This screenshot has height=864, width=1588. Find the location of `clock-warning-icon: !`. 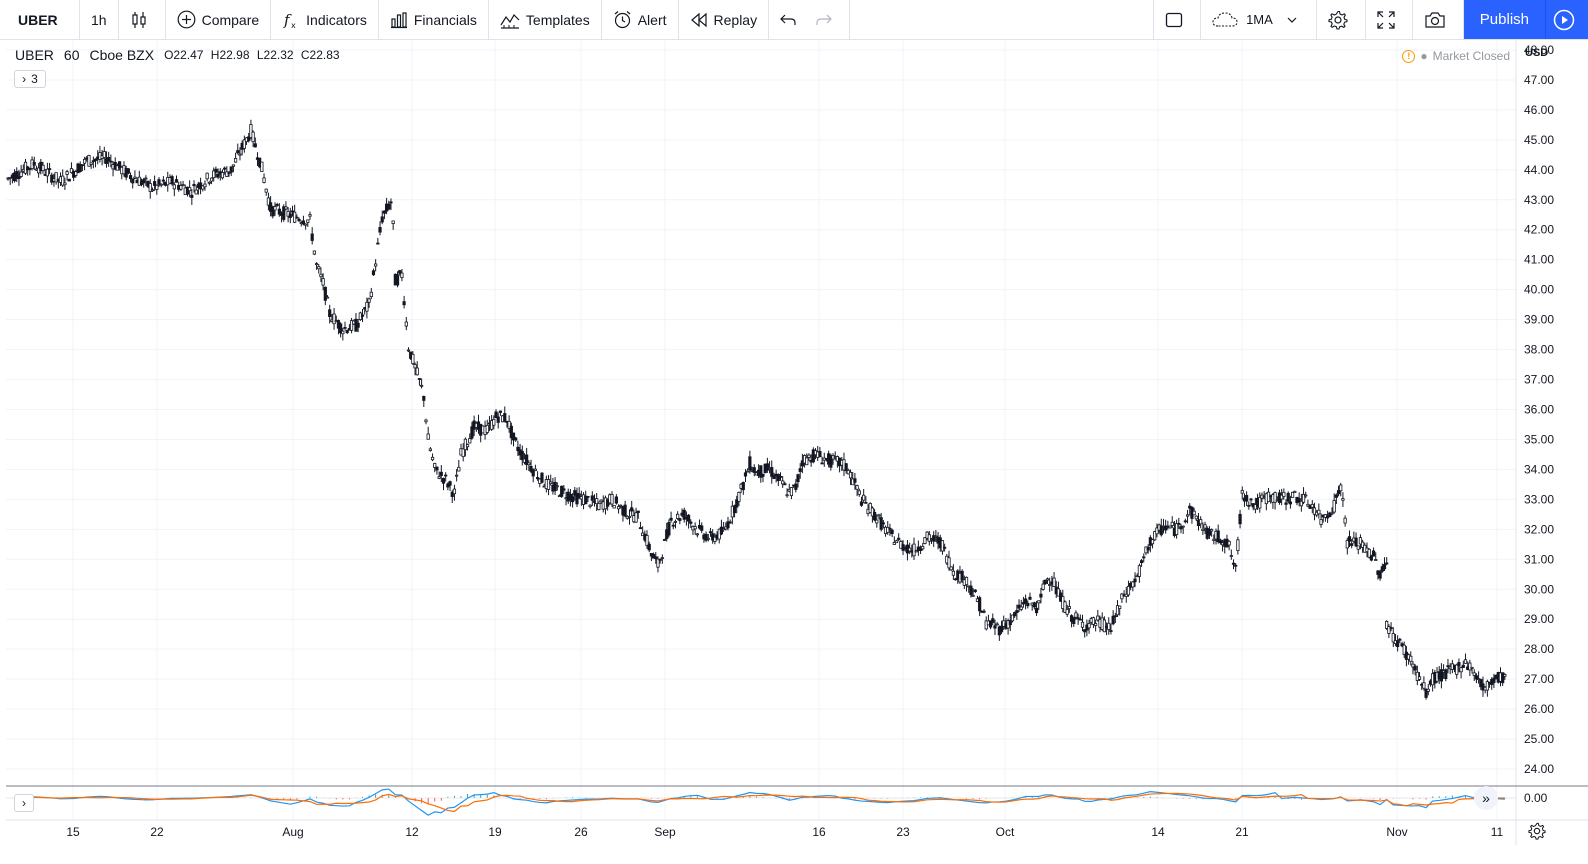

clock-warning-icon: ! is located at coordinates (1409, 56).